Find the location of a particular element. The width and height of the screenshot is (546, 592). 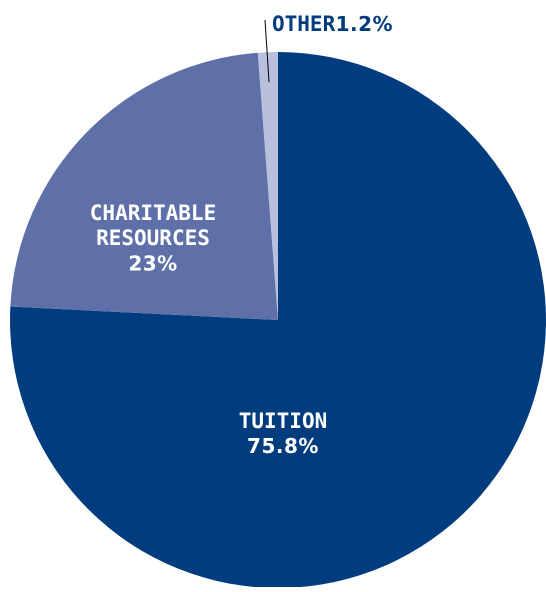

pie-slice-other is located at coordinates (267, 186).